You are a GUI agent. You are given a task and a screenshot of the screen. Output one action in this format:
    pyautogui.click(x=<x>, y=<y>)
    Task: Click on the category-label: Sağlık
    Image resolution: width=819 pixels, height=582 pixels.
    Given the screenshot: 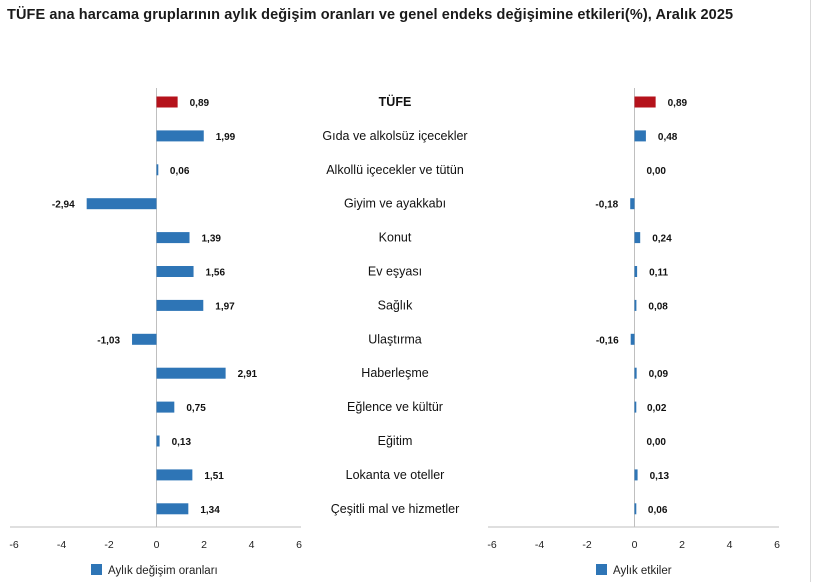 What is the action you would take?
    pyautogui.click(x=395, y=305)
    